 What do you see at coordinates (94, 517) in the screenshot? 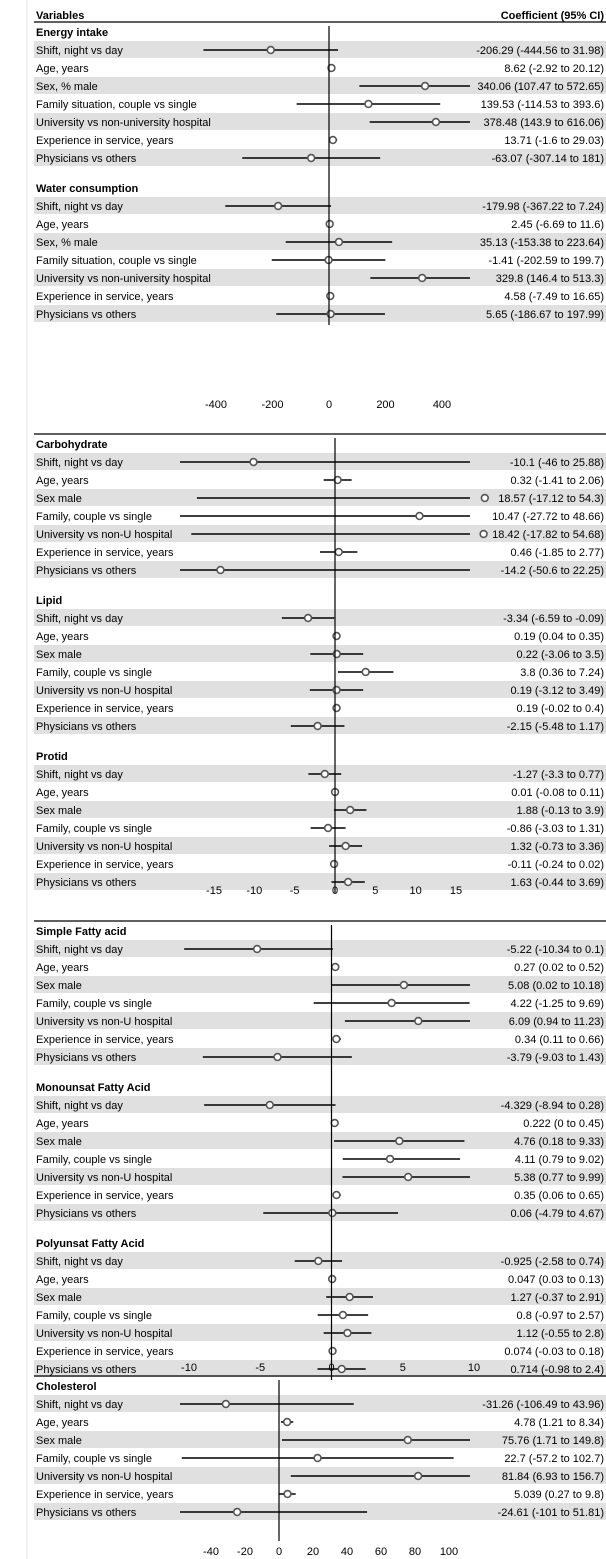
I see `row-label: Family, couple vs single` at bounding box center [94, 517].